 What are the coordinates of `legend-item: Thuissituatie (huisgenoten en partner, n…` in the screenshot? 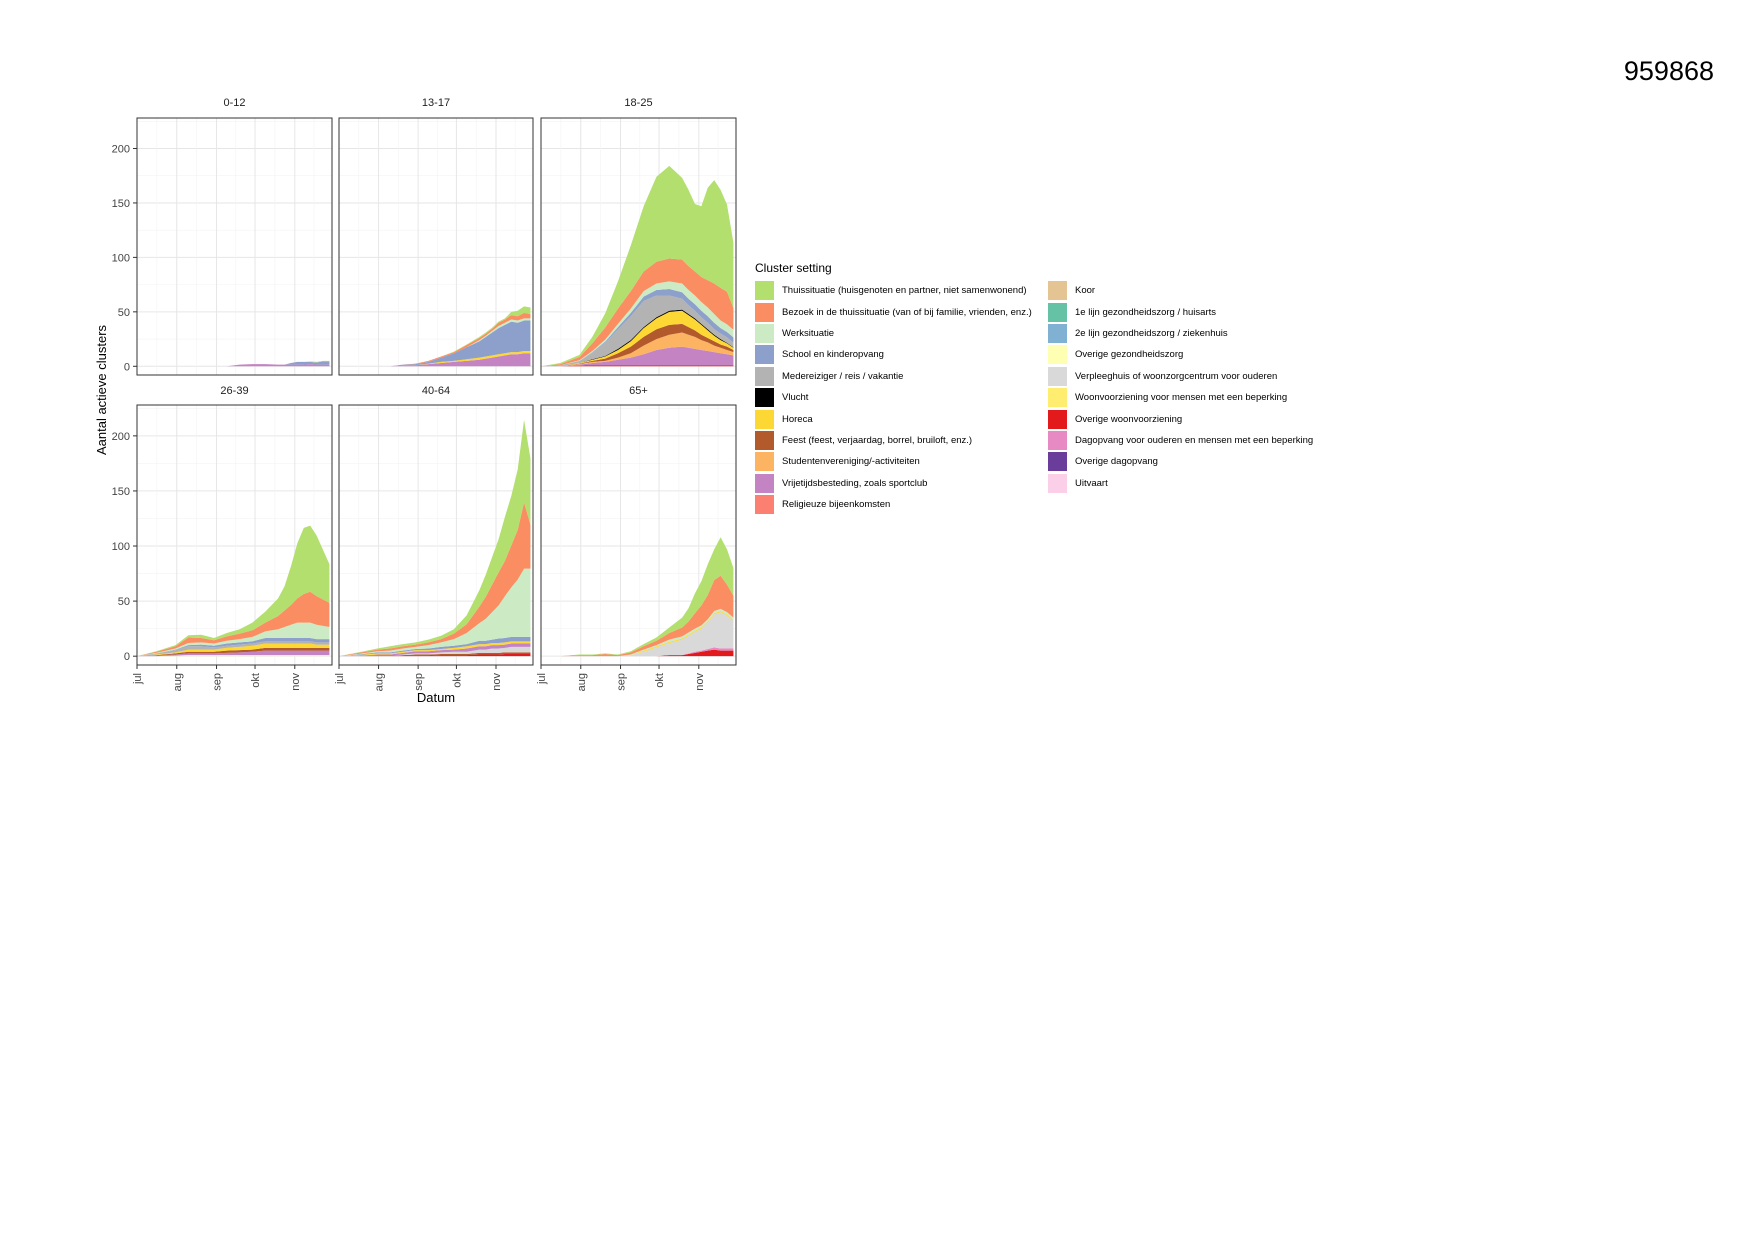 It's located at (901, 290).